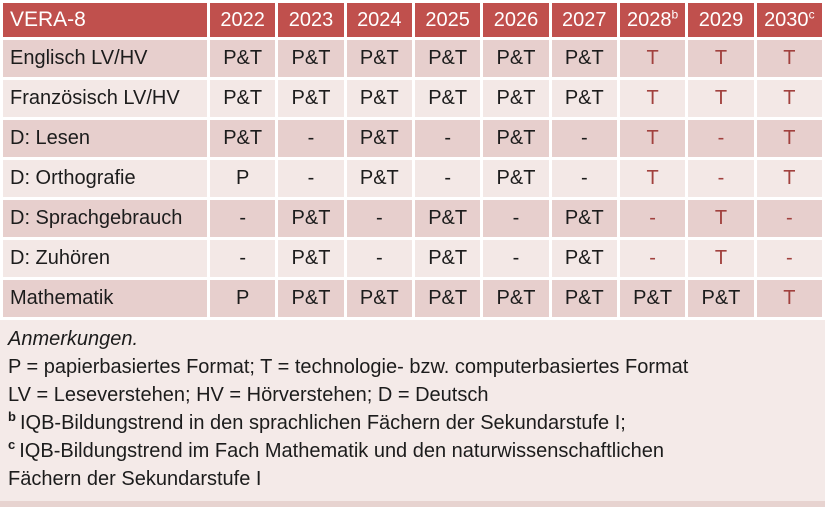 This screenshot has width=825, height=507. What do you see at coordinates (721, 20) in the screenshot?
I see `year-column-header: 2029` at bounding box center [721, 20].